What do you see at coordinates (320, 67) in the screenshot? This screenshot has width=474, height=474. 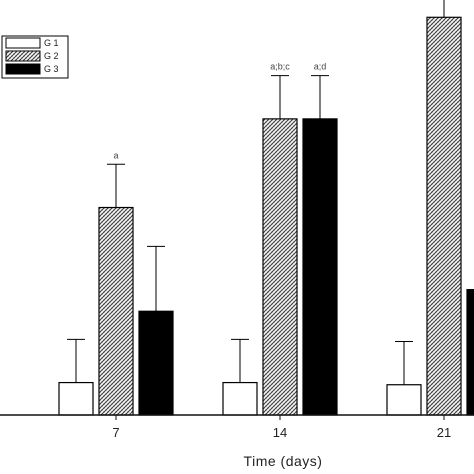 I see `significance-label: a;d` at bounding box center [320, 67].